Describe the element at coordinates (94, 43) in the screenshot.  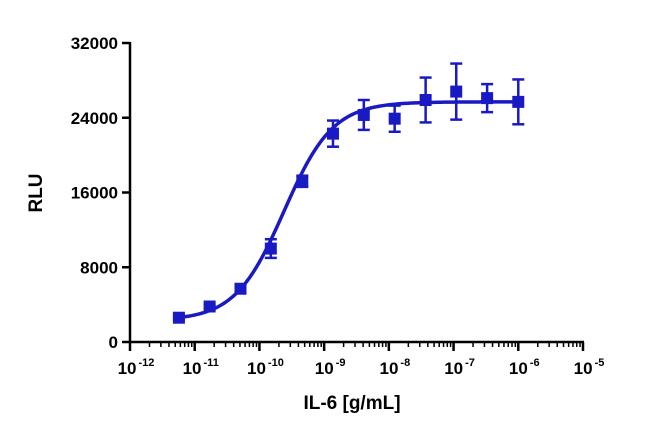
I see `y-tick-label-4: 32000` at that location.